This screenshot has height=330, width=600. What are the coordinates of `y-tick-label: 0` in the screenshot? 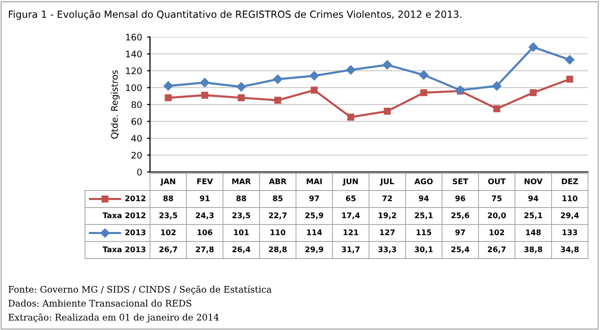 It's located at (139, 172).